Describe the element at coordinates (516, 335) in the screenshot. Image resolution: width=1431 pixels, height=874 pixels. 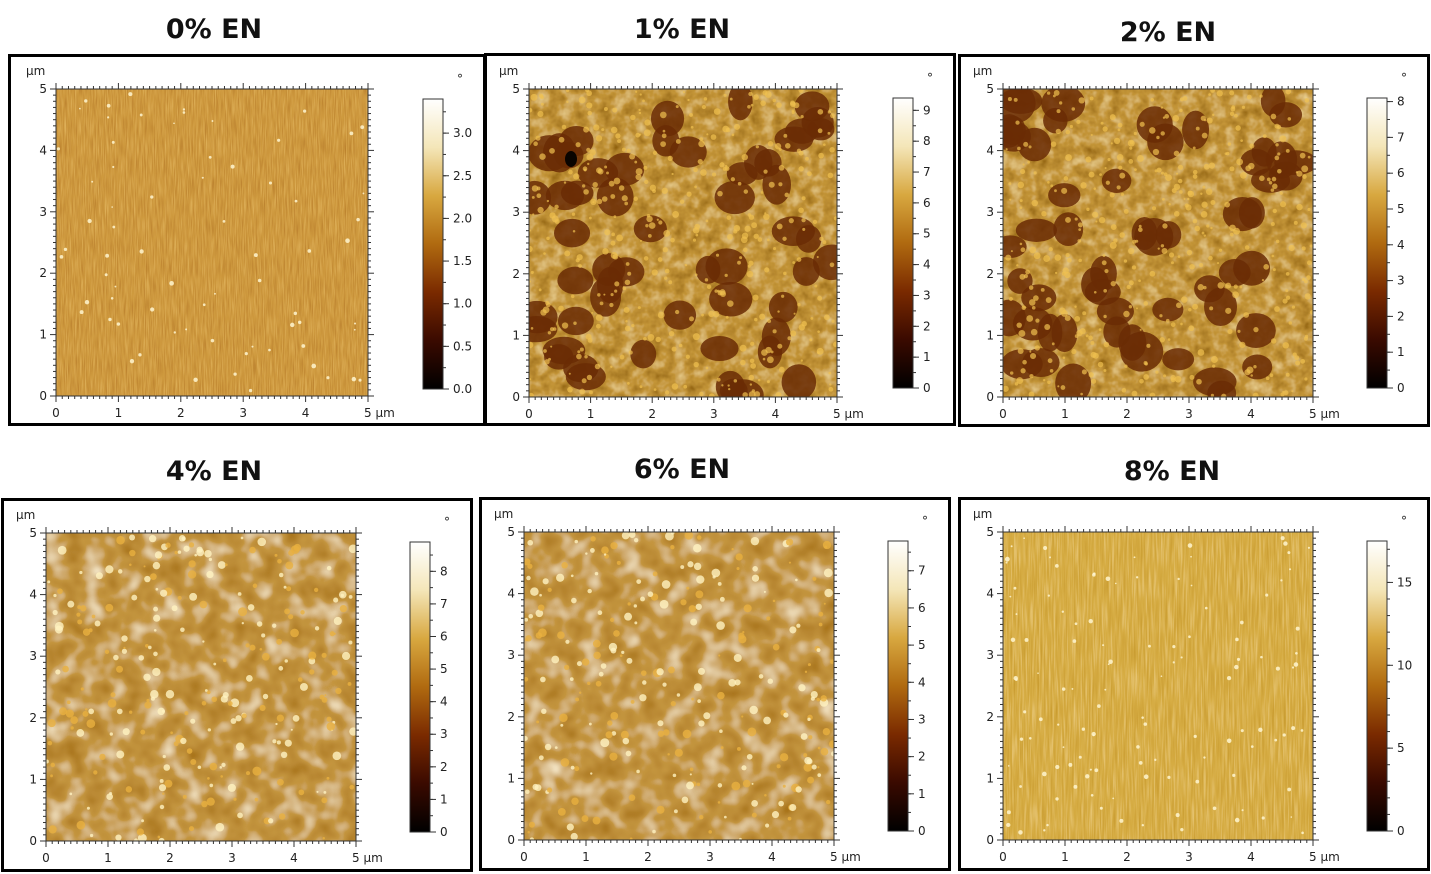
I see `y-tick-label: 1` at that location.